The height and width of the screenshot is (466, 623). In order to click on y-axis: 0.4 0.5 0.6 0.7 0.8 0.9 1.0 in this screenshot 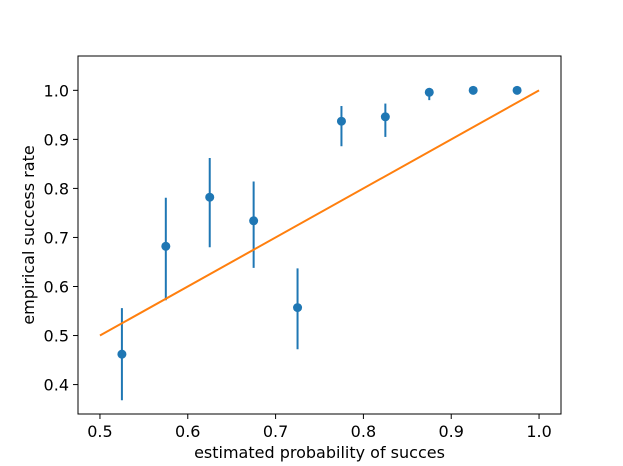, I will do `click(61, 238)`.